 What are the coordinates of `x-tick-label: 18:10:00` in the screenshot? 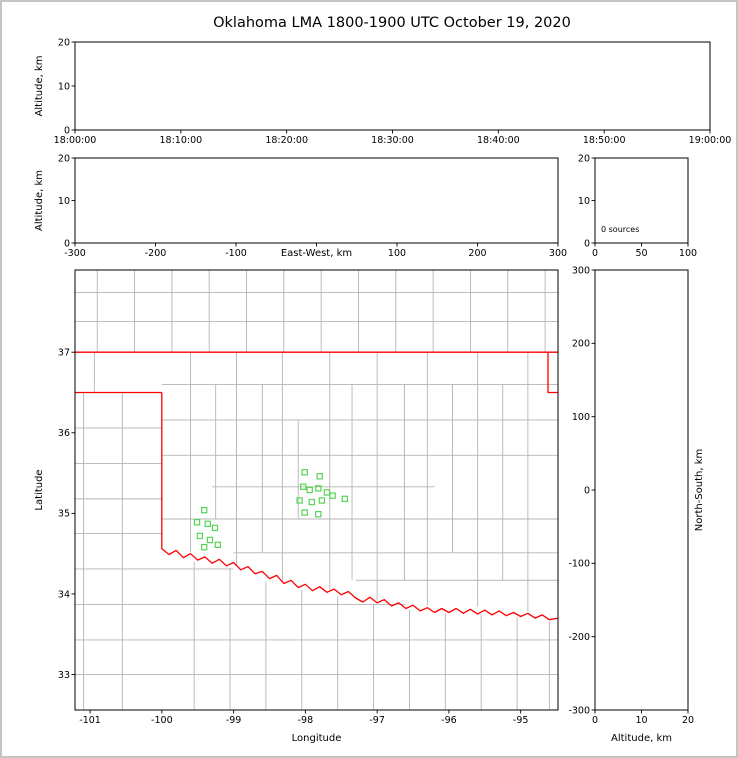 It's located at (180, 140).